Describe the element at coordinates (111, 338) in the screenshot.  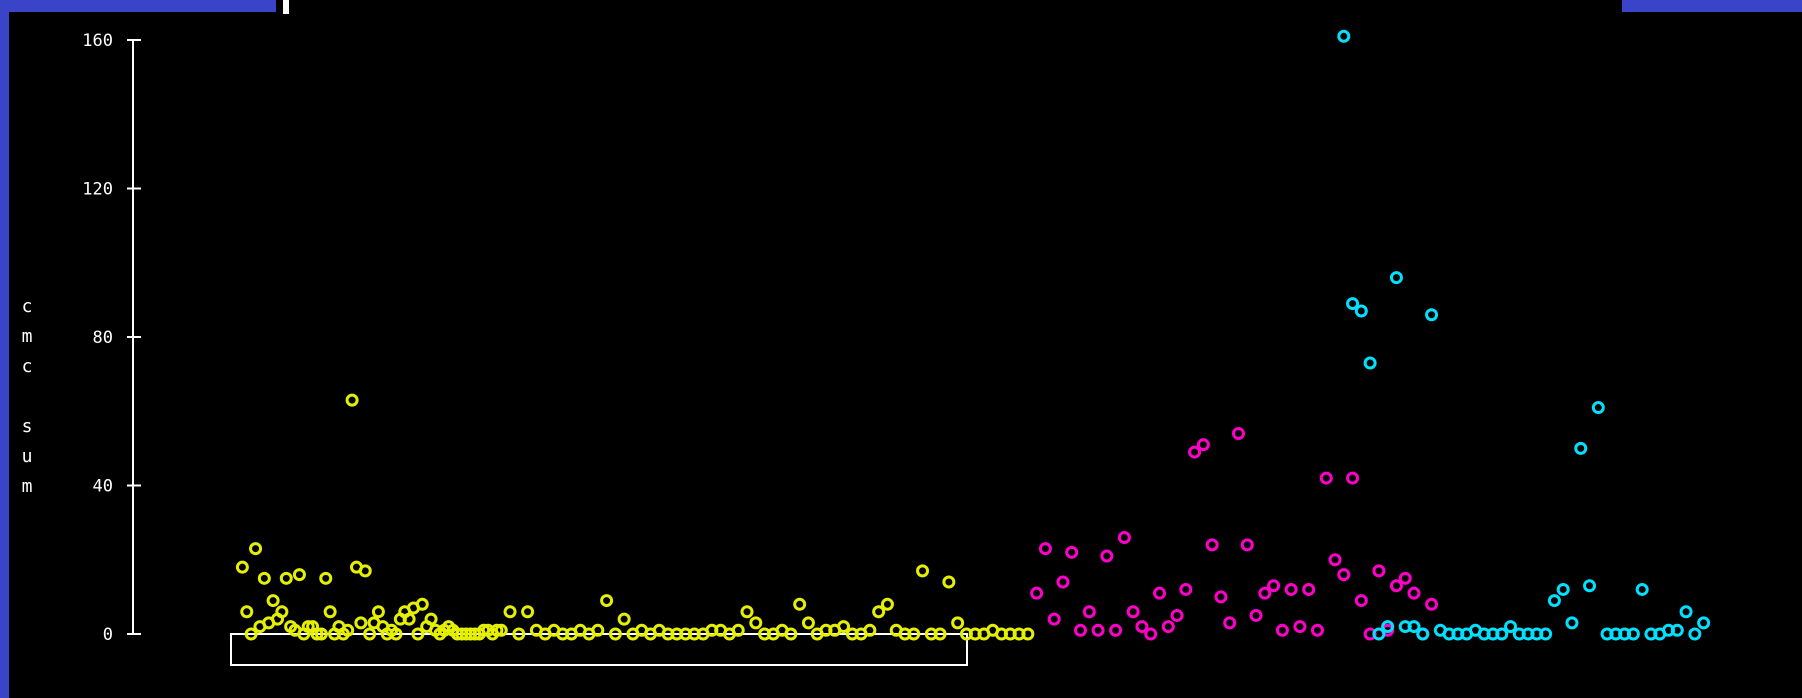
I see `y-axis-ticks: 0 40 80 120 160` at that location.